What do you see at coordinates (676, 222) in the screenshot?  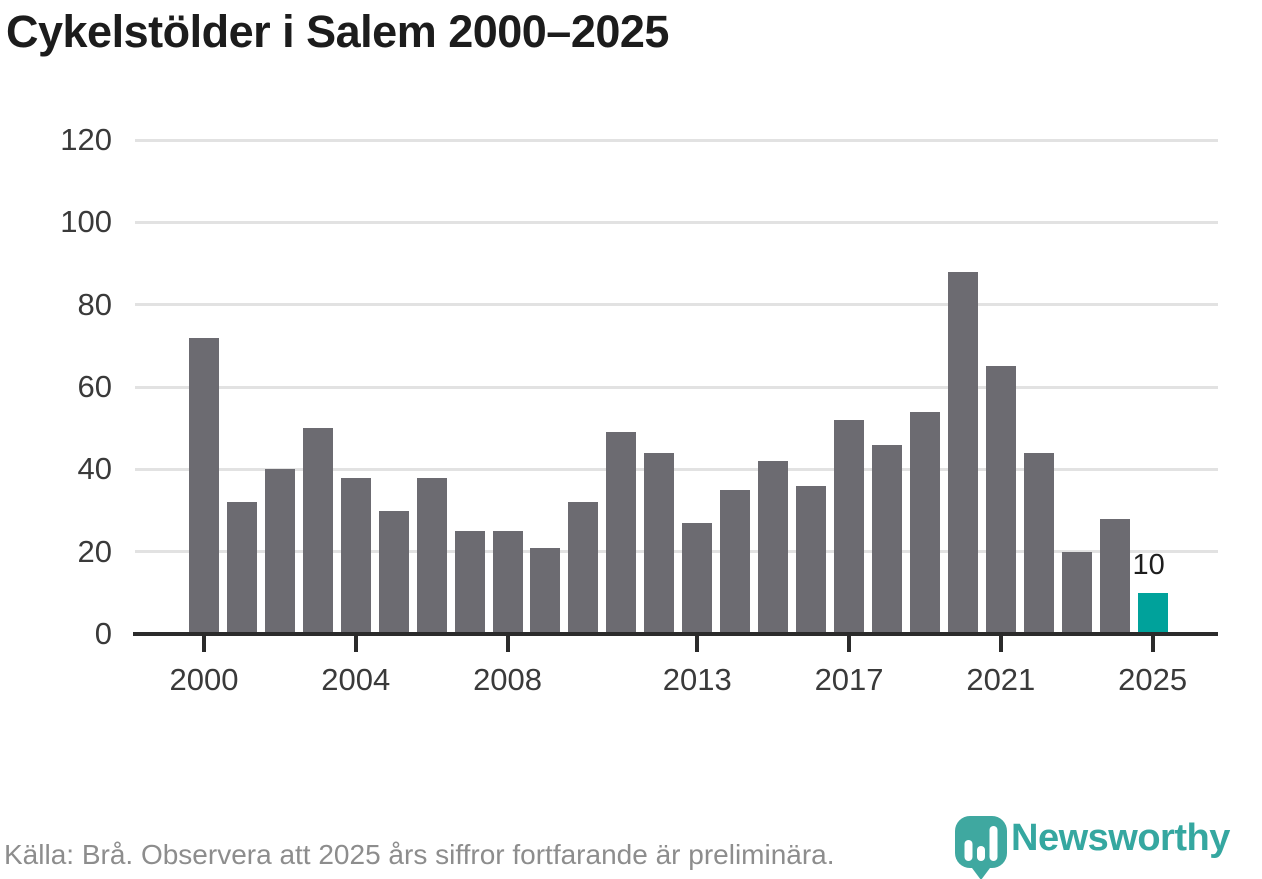 I see `gridline-y100` at bounding box center [676, 222].